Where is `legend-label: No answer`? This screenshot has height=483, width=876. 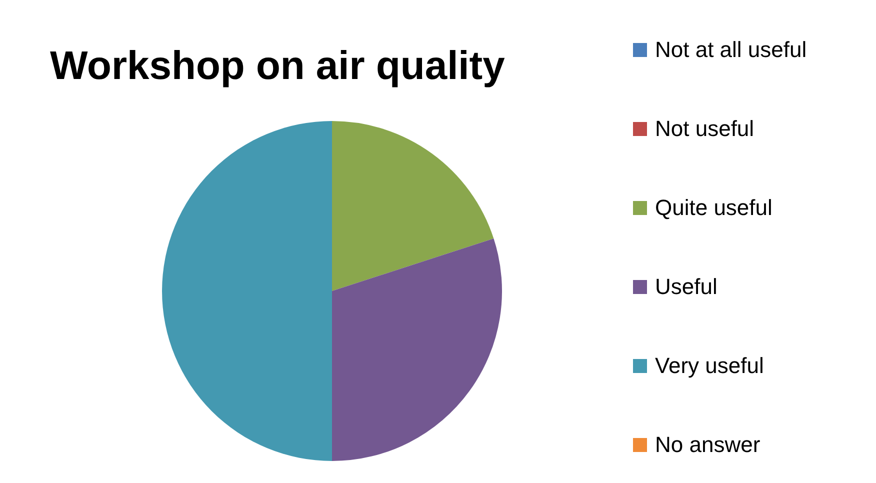
legend-label: No answer is located at coordinates (707, 445).